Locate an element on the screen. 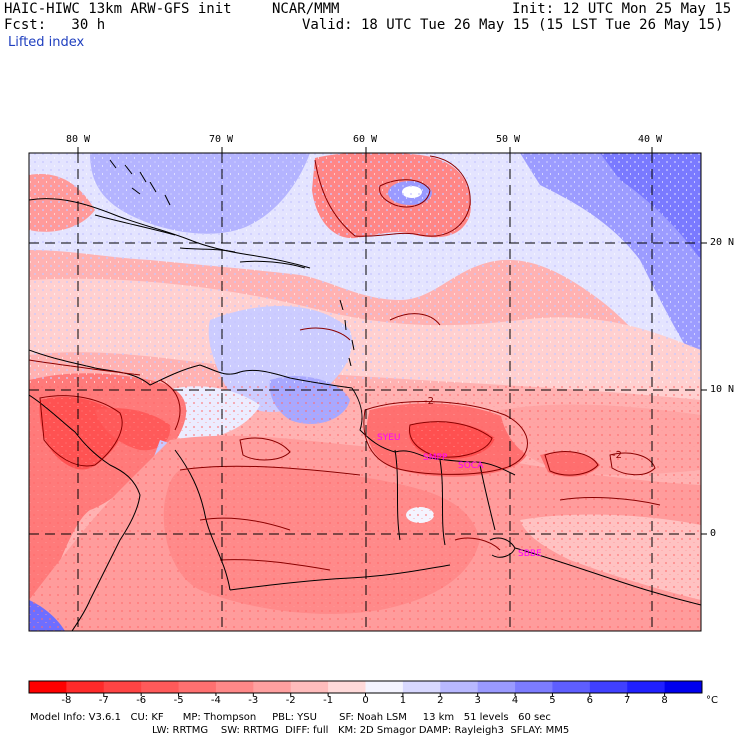 This screenshot has width=740, height=740. lon-label: 80 W is located at coordinates (78, 139).